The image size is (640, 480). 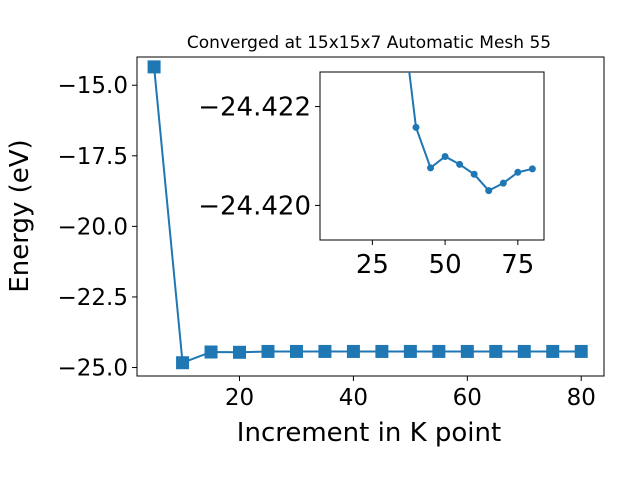 I want to click on x-tick-label: 75, so click(x=517, y=265).